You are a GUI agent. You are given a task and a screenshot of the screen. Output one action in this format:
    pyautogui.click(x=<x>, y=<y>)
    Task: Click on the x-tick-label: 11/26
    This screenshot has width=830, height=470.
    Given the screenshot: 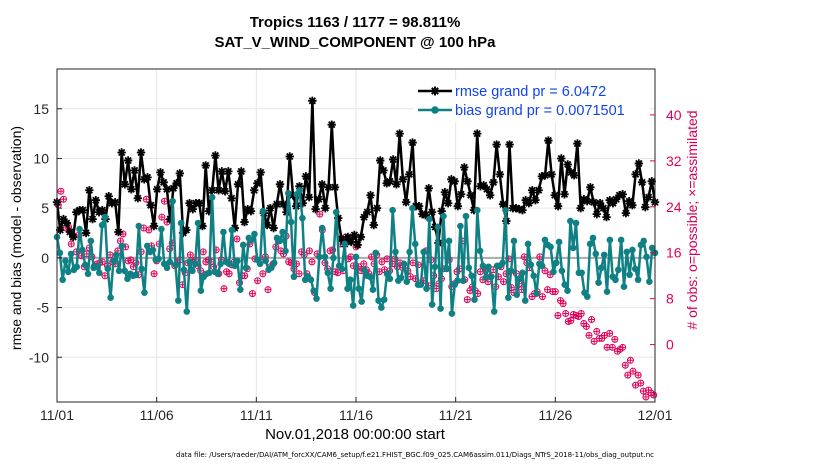 What is the action you would take?
    pyautogui.click(x=555, y=415)
    